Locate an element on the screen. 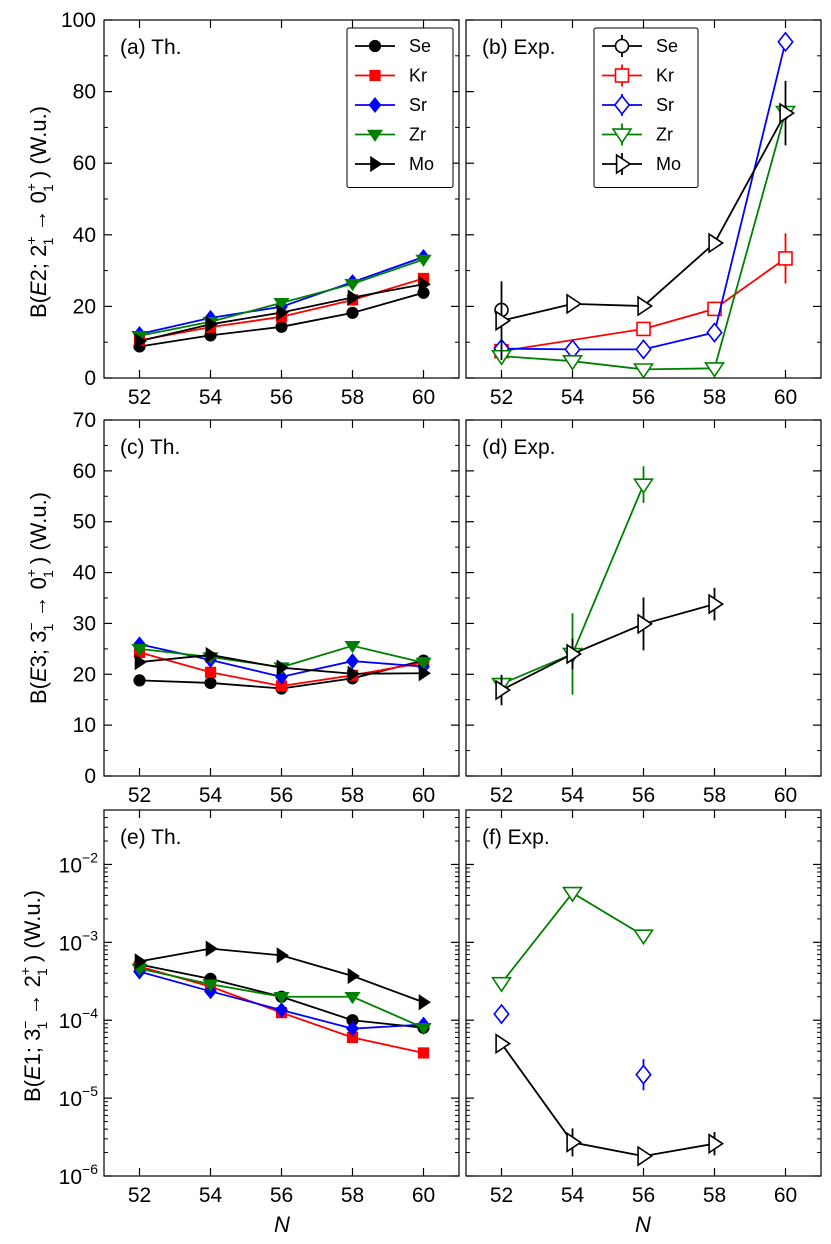  ylabel-e2: B(E2; 2+1 → 0+1 ) (W.u.) is located at coordinates (39, 212).